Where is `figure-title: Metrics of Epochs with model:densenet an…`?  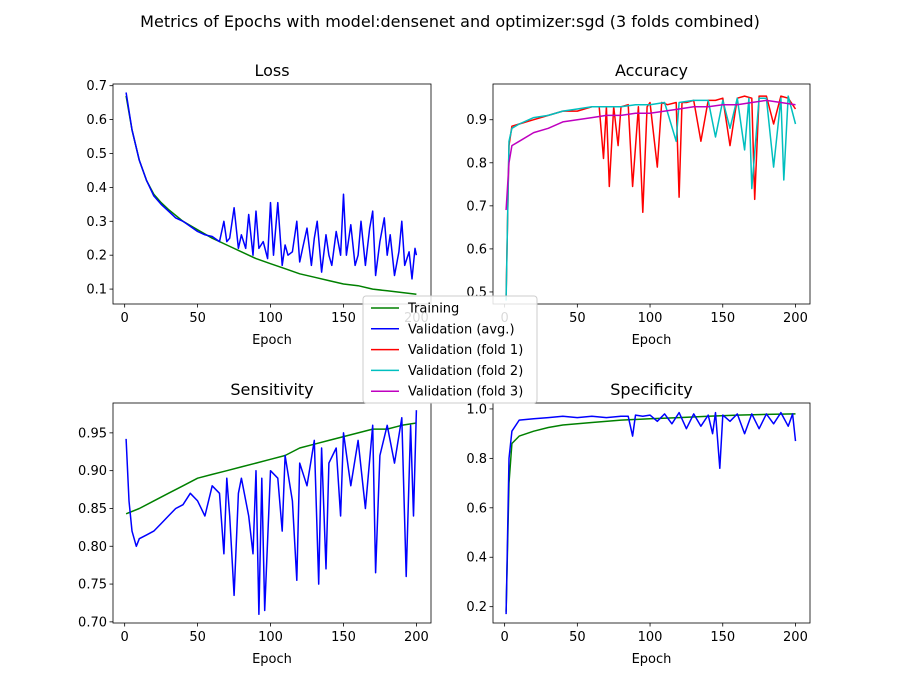 figure-title: Metrics of Epochs with model:densenet an… is located at coordinates (450, 21).